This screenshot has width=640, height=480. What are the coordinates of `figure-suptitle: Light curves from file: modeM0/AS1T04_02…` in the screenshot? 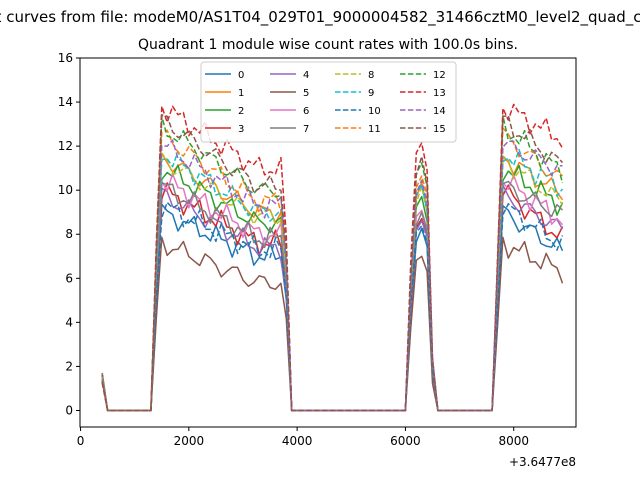 It's located at (320, 19).